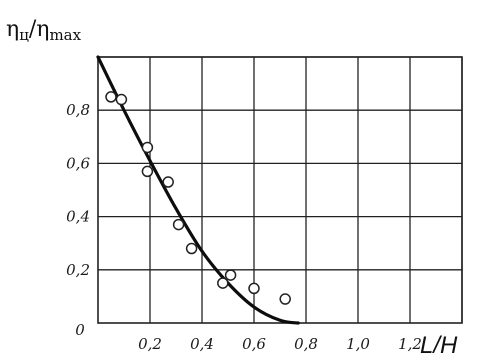 This screenshot has width=479, height=356. Describe the element at coordinates (254, 344) in the screenshot. I see `x-tick-label-2: 0,6` at that location.